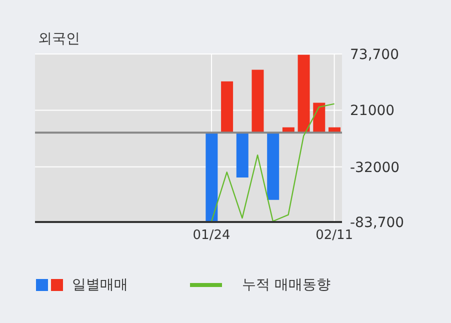 The image size is (451, 323). I want to click on chart-title: 외국인, so click(59, 39).